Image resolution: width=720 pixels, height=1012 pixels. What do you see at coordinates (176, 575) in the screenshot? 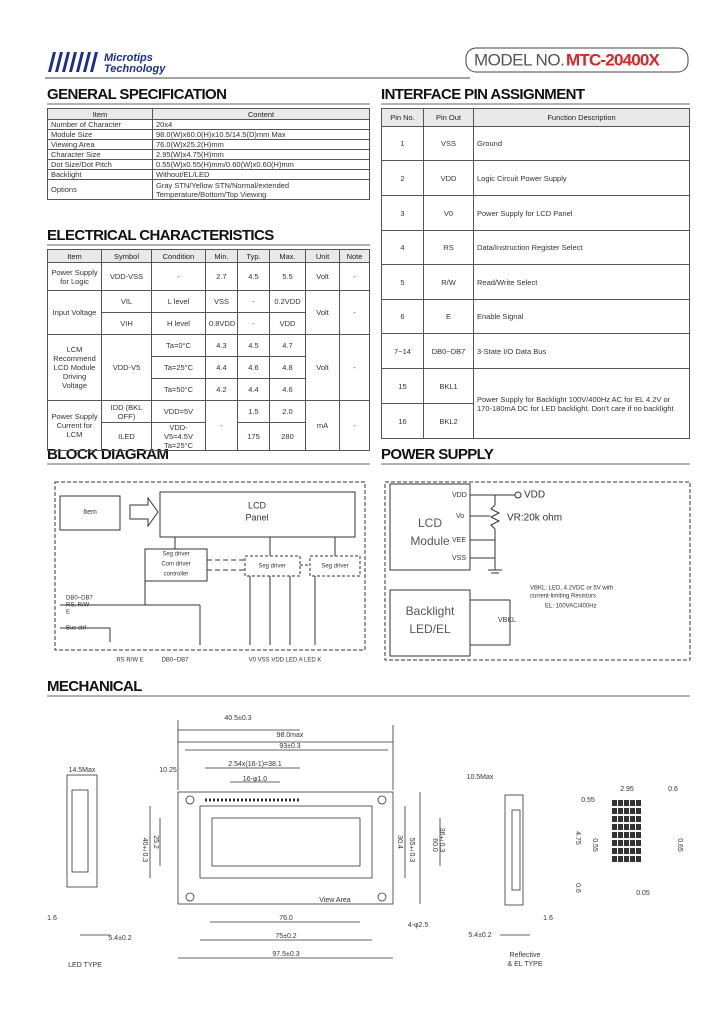
I see `diagram-label: controller` at bounding box center [176, 575].